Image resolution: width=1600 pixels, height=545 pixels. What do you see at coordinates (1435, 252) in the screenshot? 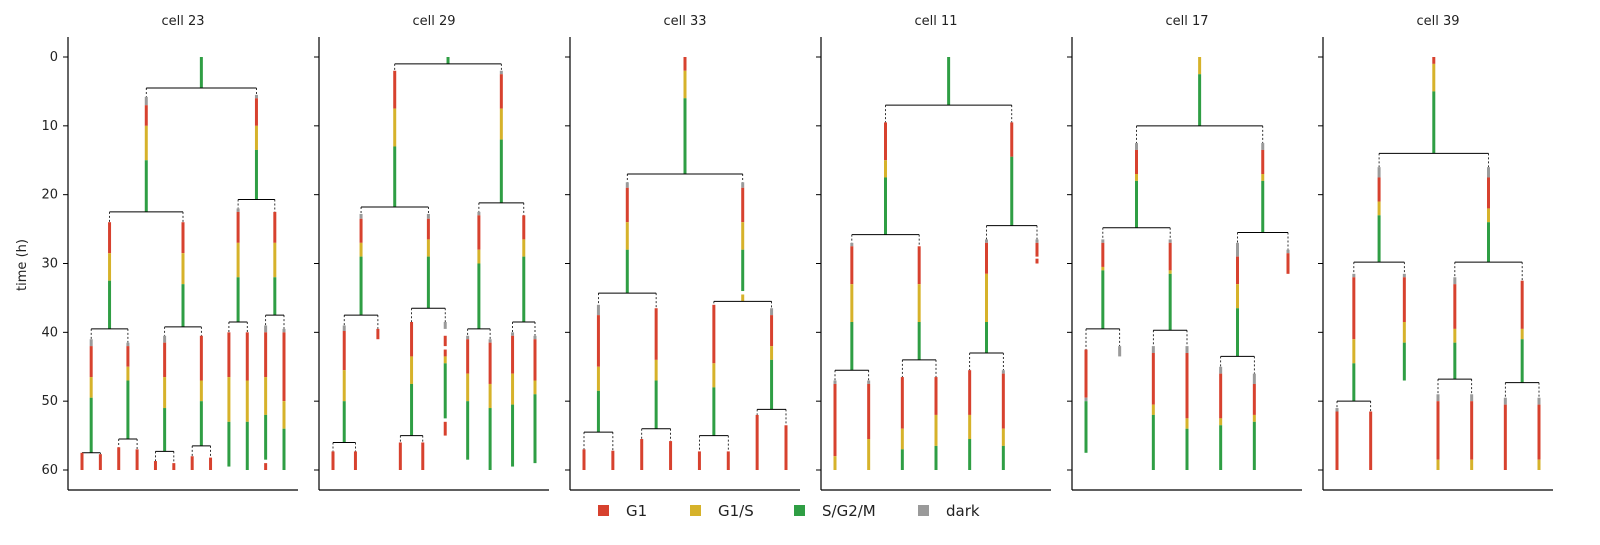
I see `panel-6: cell 39` at bounding box center [1435, 252].